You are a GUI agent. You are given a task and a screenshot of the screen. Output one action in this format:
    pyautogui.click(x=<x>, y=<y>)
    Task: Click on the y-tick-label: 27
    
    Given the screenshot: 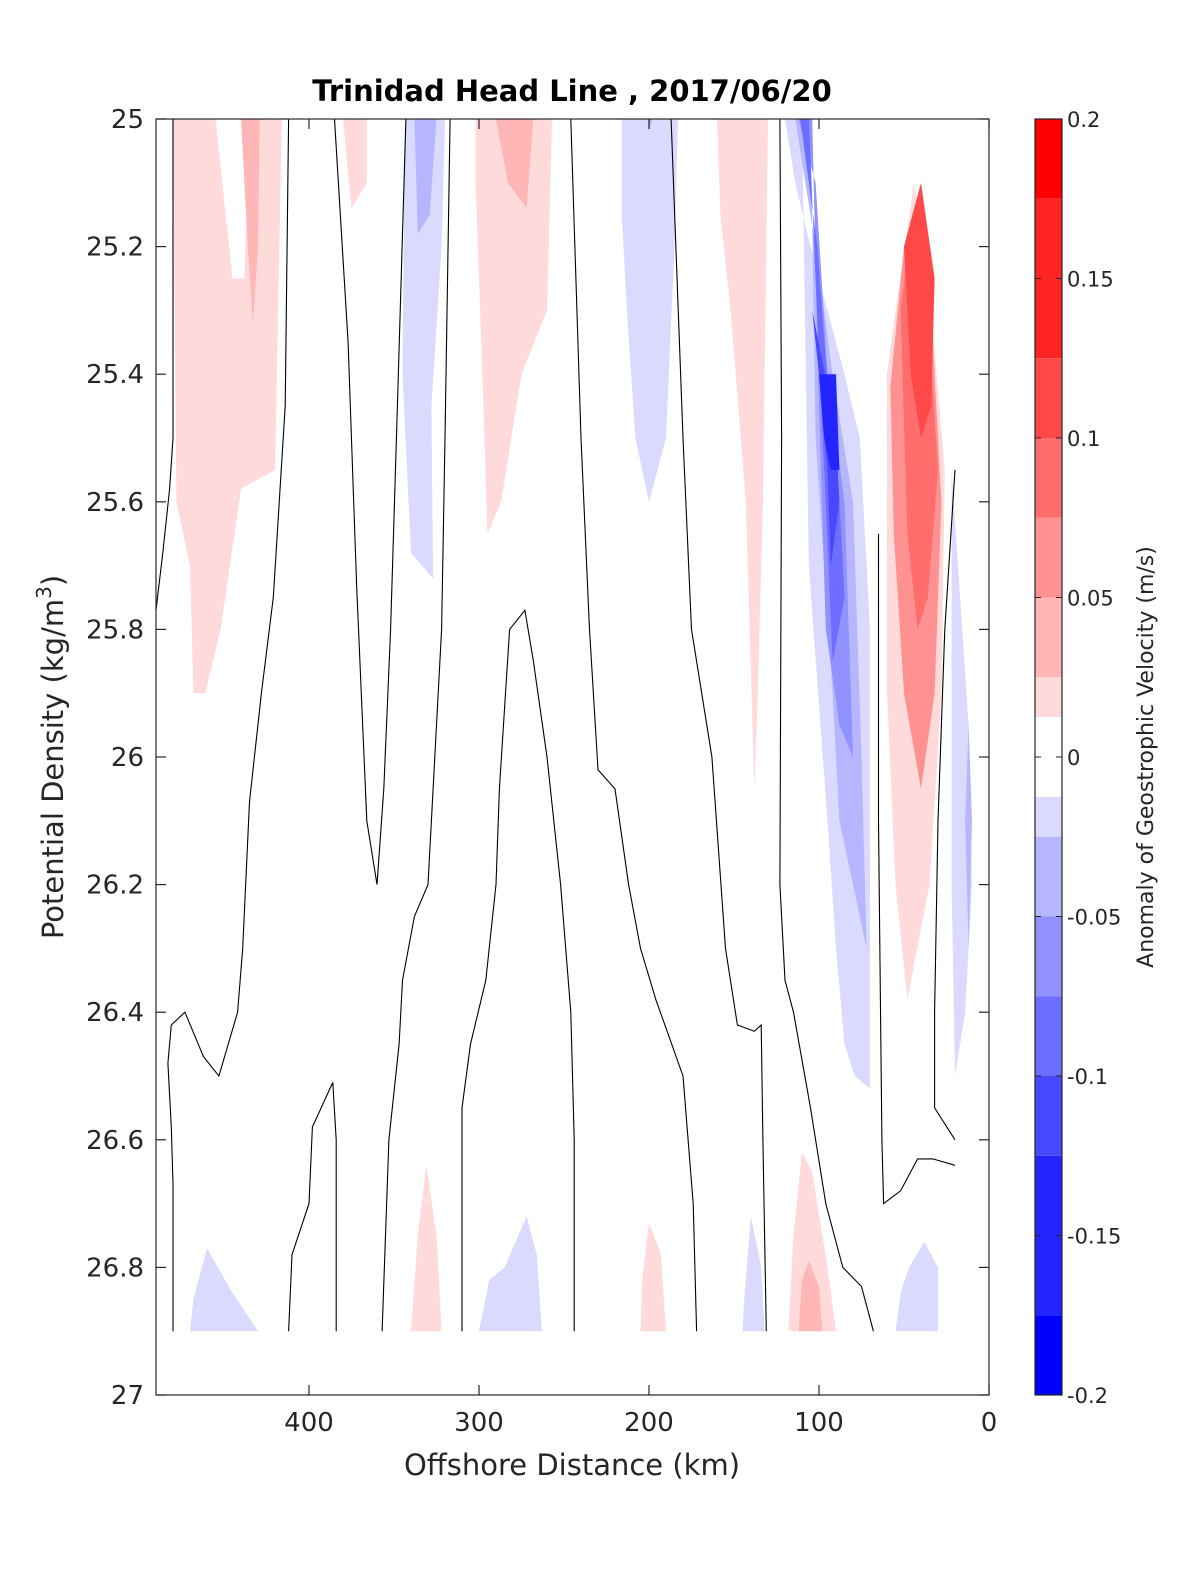 What is the action you would take?
    pyautogui.click(x=127, y=1396)
    